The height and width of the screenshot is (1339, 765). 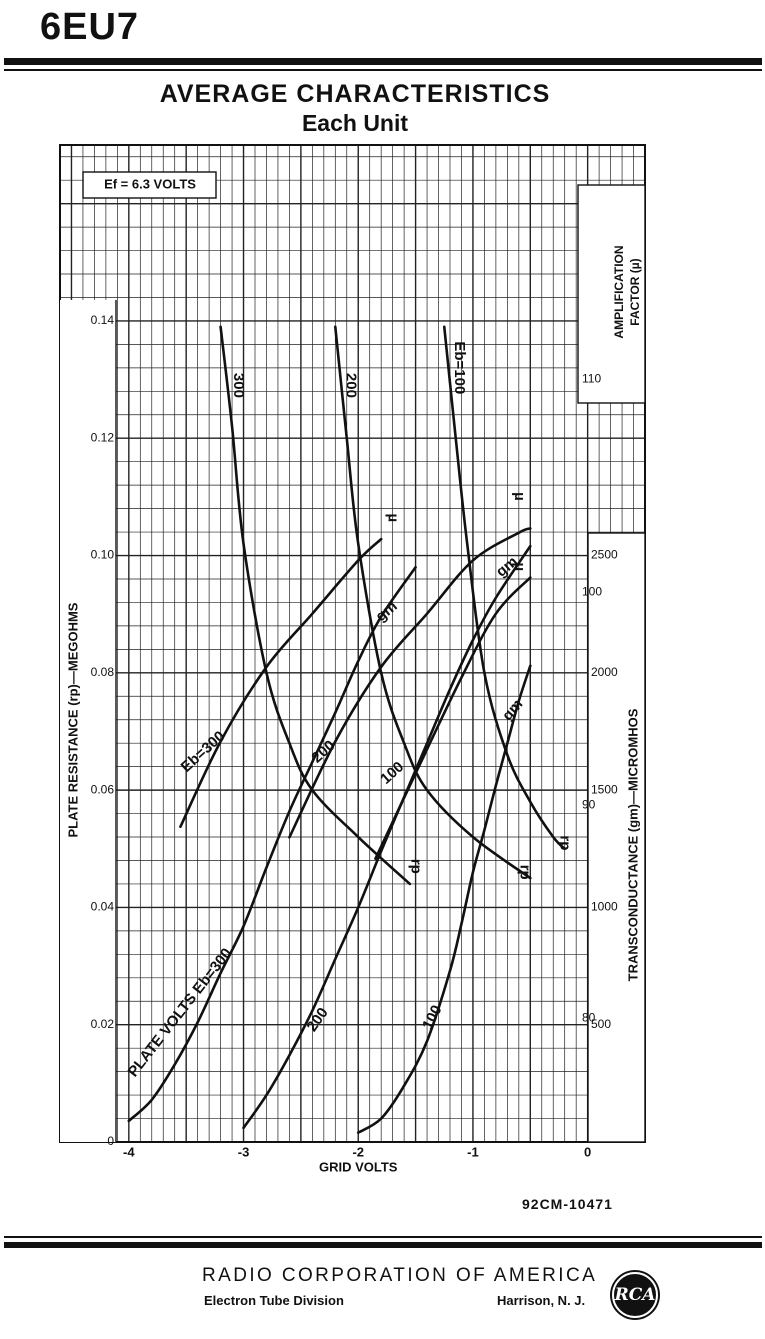 What do you see at coordinates (129, 1151) in the screenshot?
I see `x-tick-label: -4` at bounding box center [129, 1151].